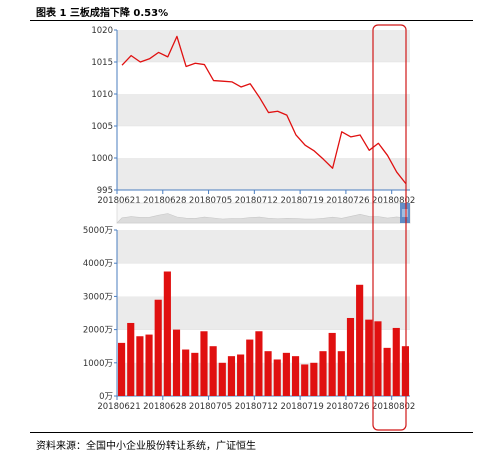 Image resolution: width=499 pixels, height=455 pixels. I want to click on highlight-box, so click(389, 227).